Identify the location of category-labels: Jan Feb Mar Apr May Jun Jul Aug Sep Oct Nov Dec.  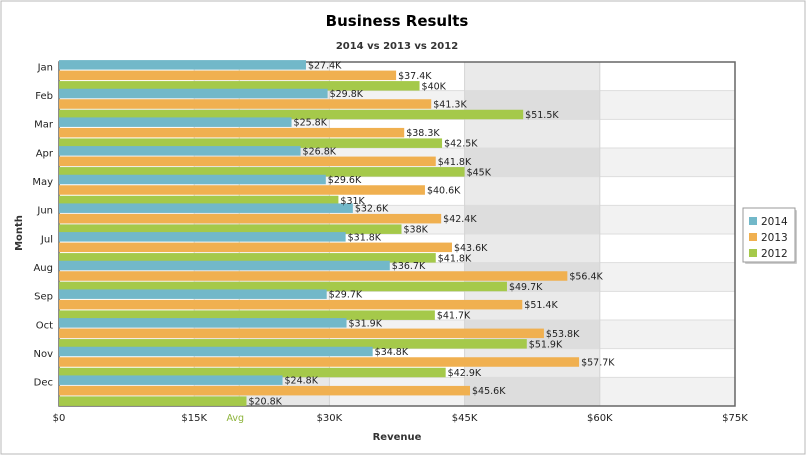
(43, 225).